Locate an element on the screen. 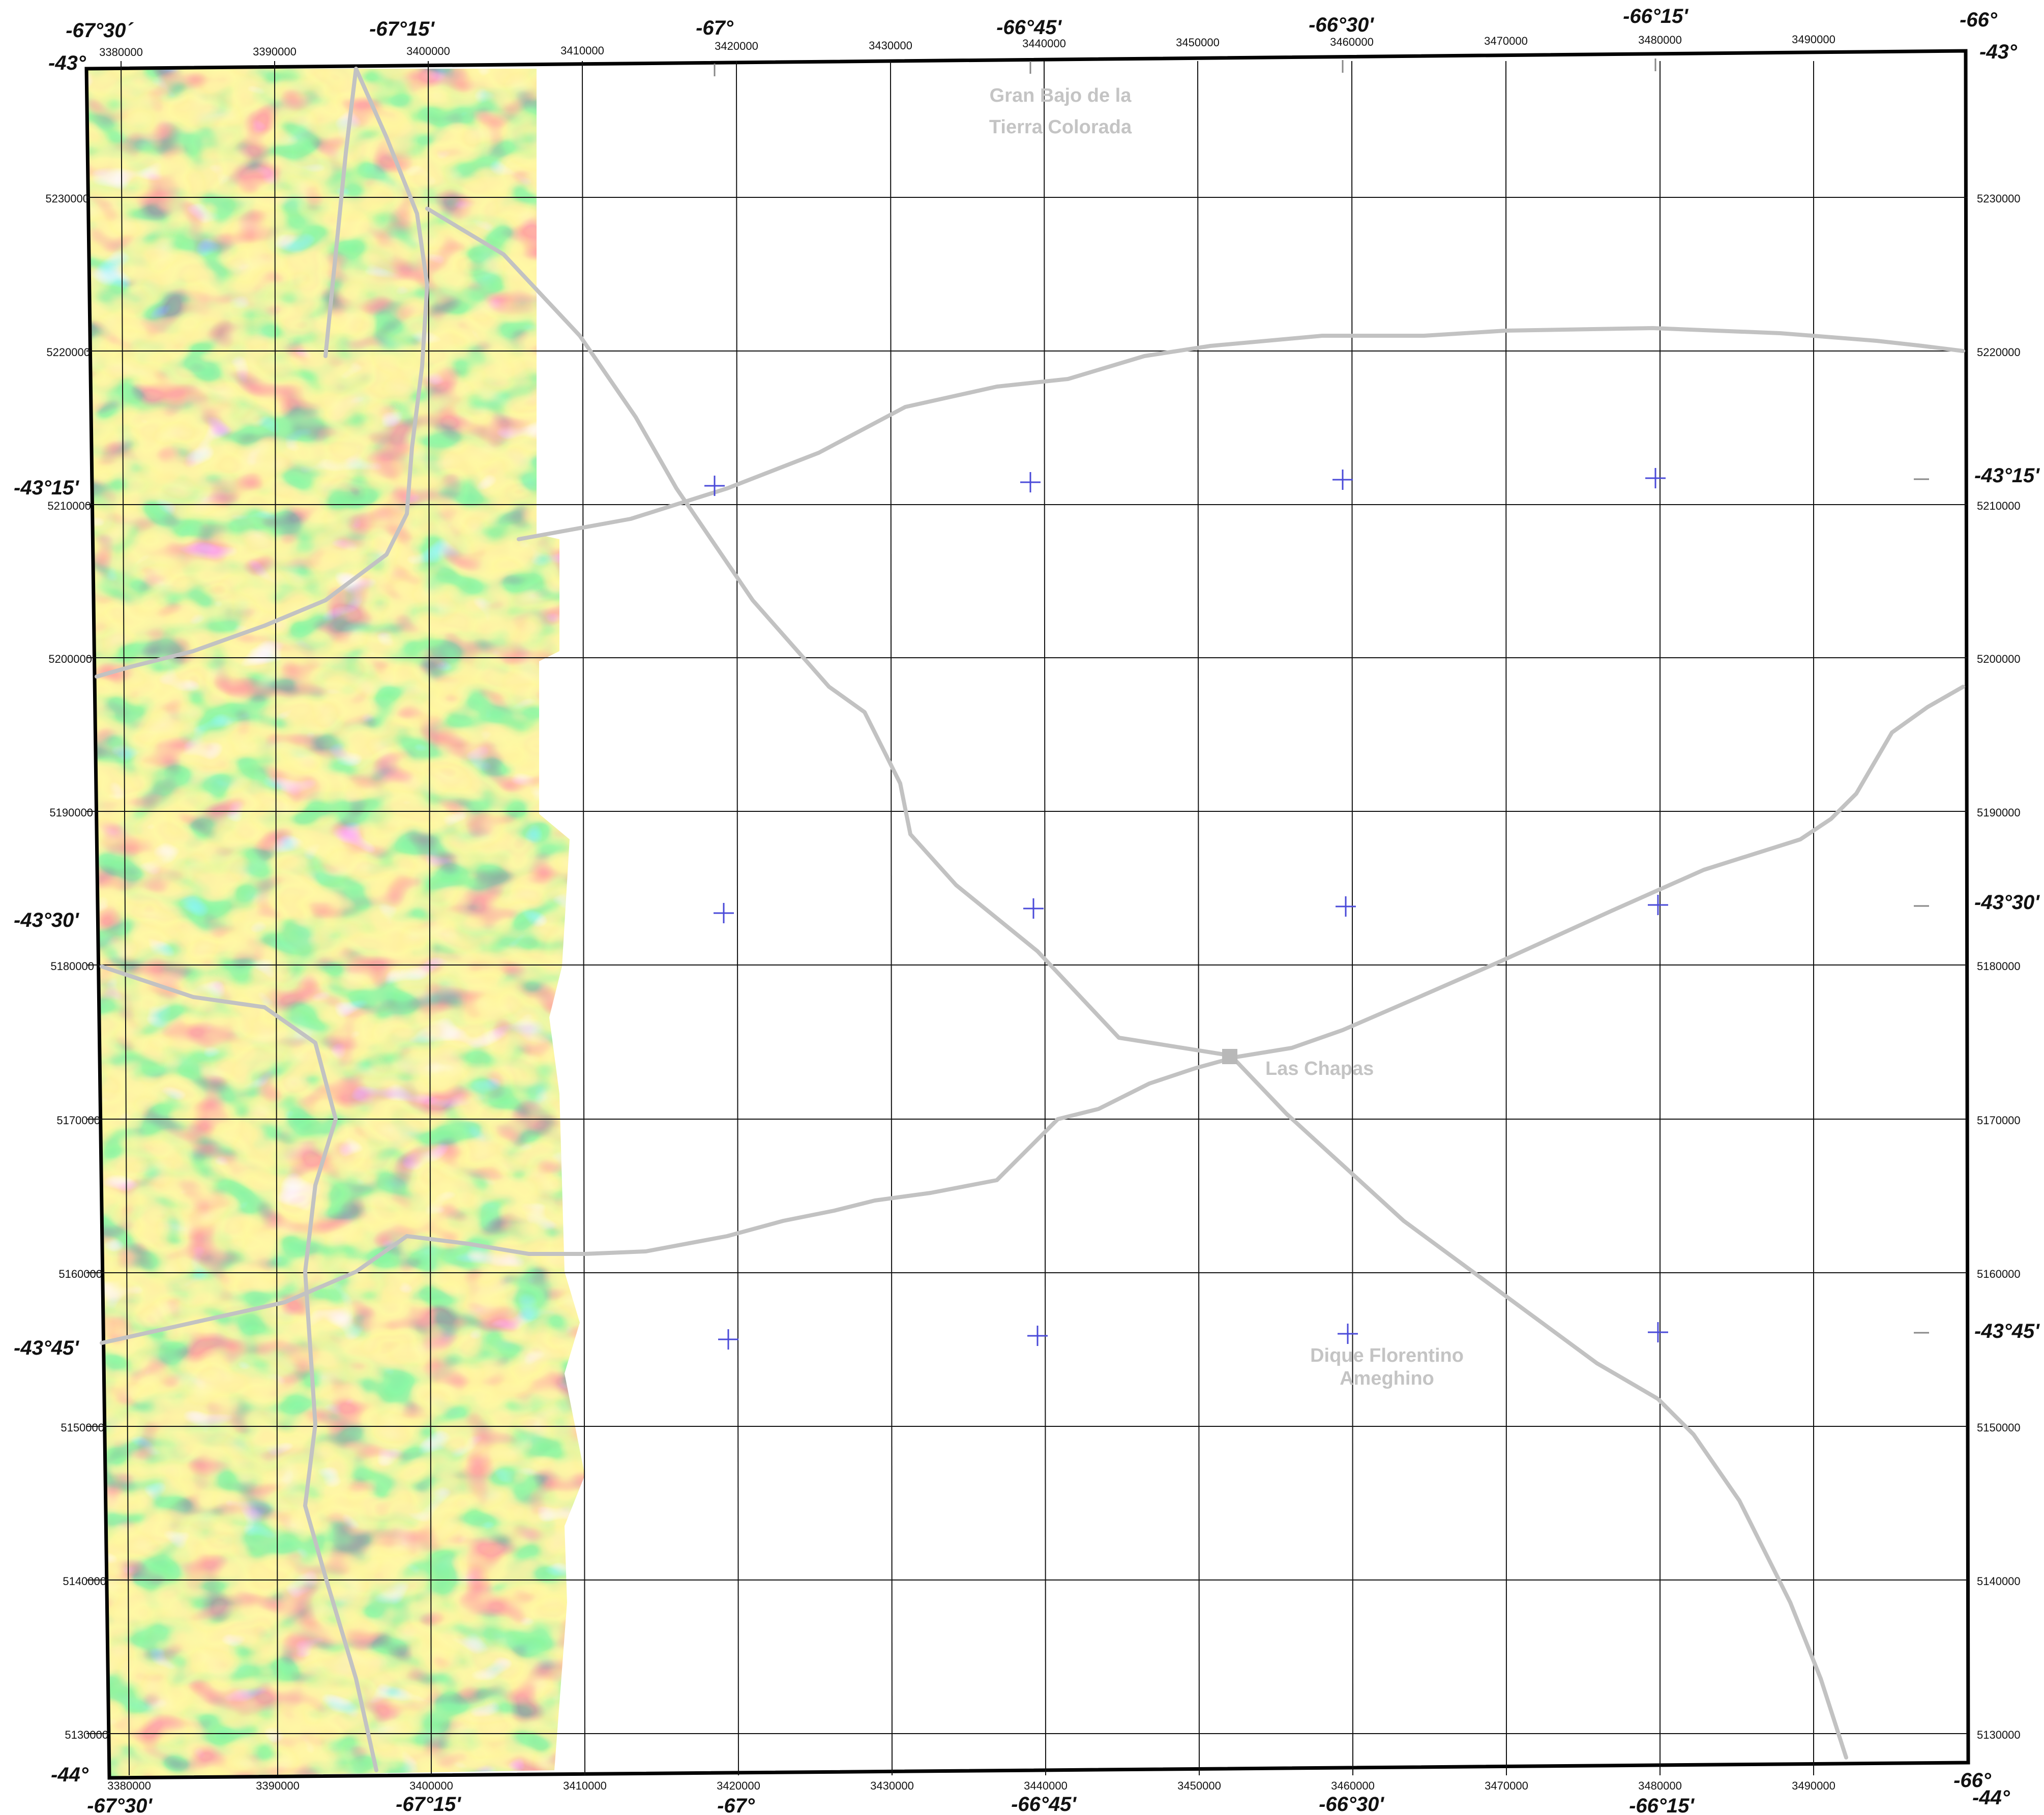  utm-northing-label: 5220000 is located at coordinates (68, 352).